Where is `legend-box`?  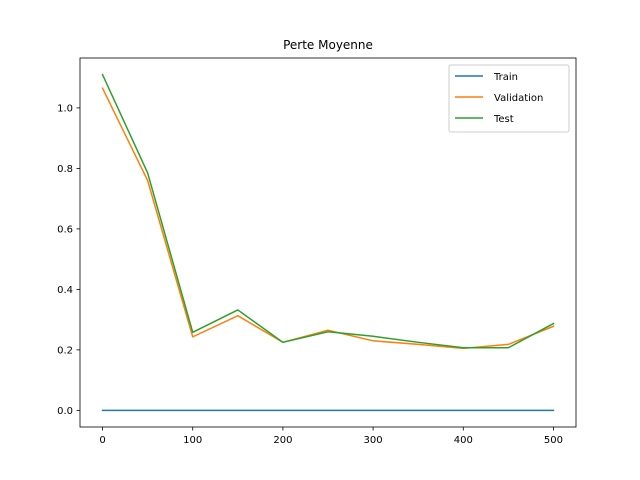 legend-box is located at coordinates (509, 98).